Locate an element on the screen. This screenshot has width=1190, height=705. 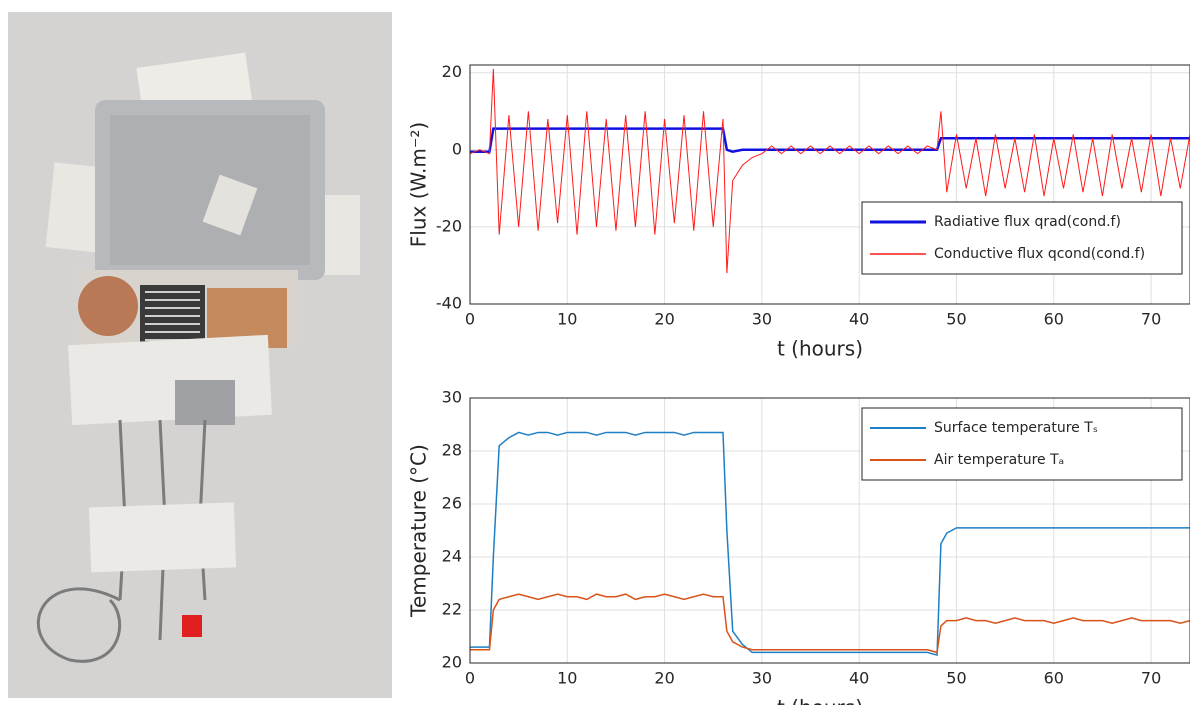
y-axis-label: Flux (W.m⁻²) is located at coordinates (419, 184).